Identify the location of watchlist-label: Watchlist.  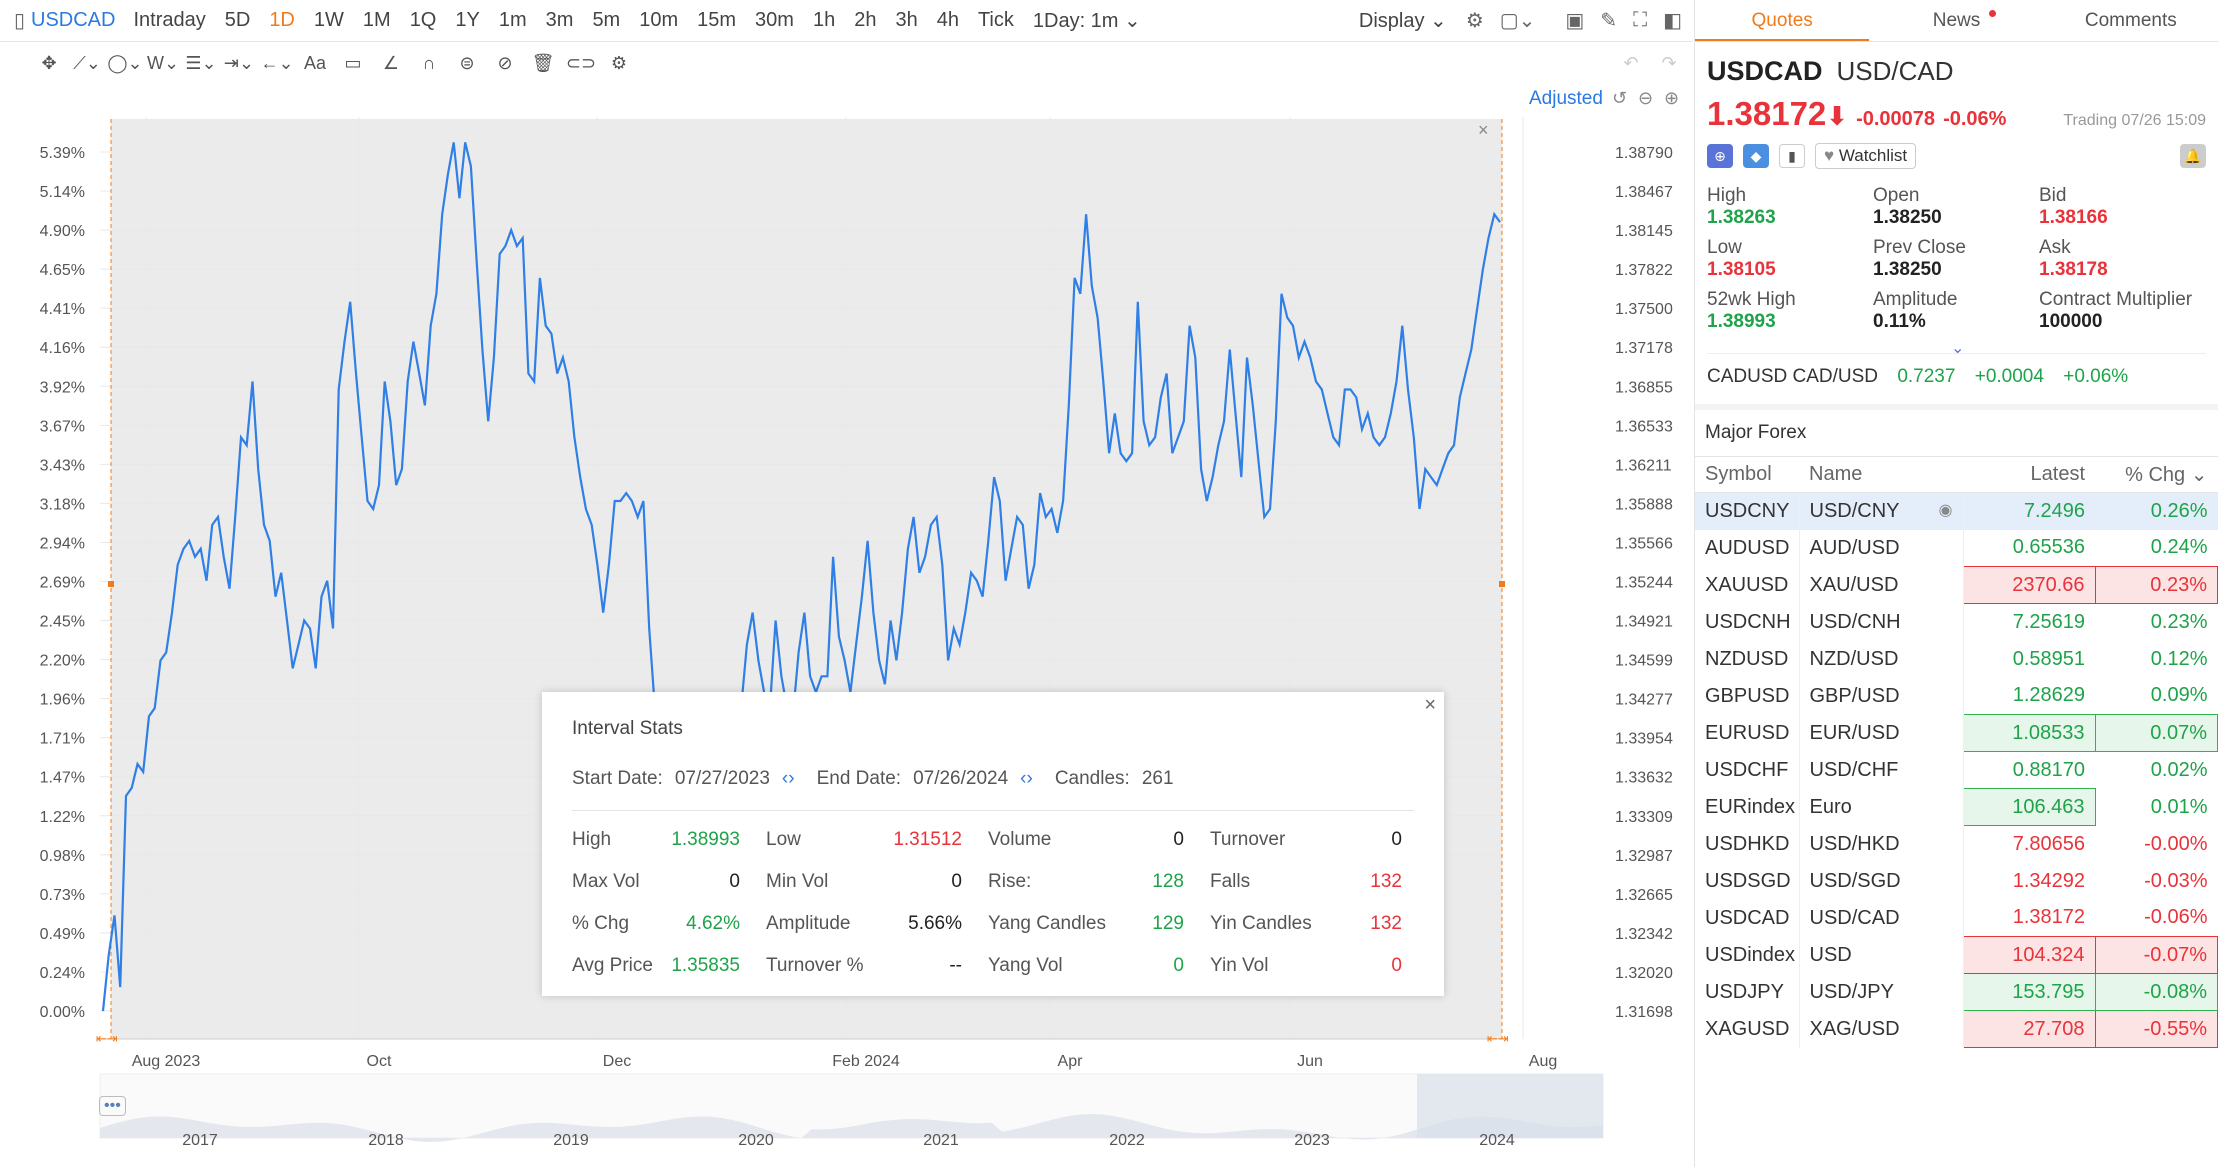
(1873, 155).